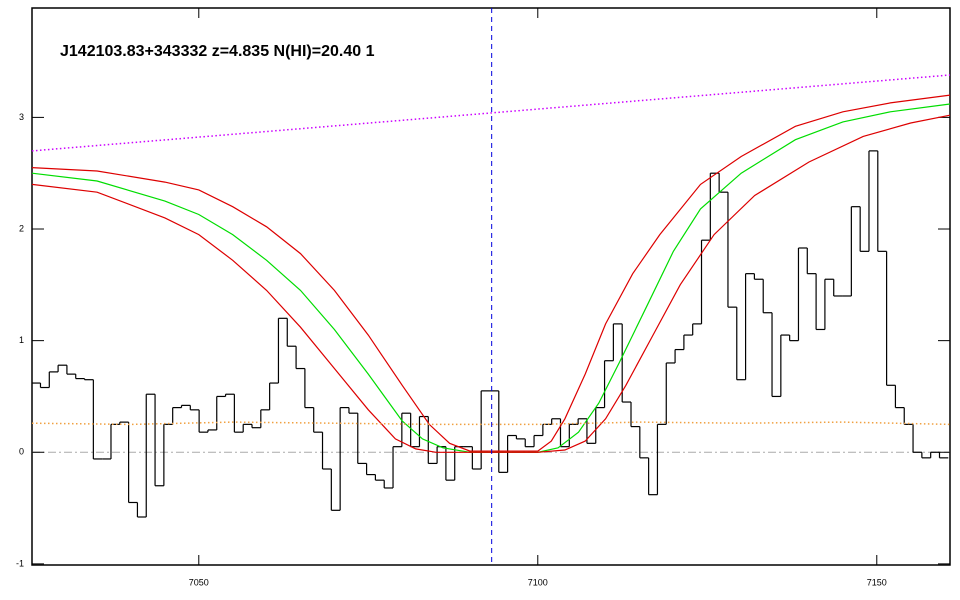 The height and width of the screenshot is (600, 960). I want to click on chart-title: J142103.83+343332 z=4.835 N(HI)=20.40 1, so click(217, 51).